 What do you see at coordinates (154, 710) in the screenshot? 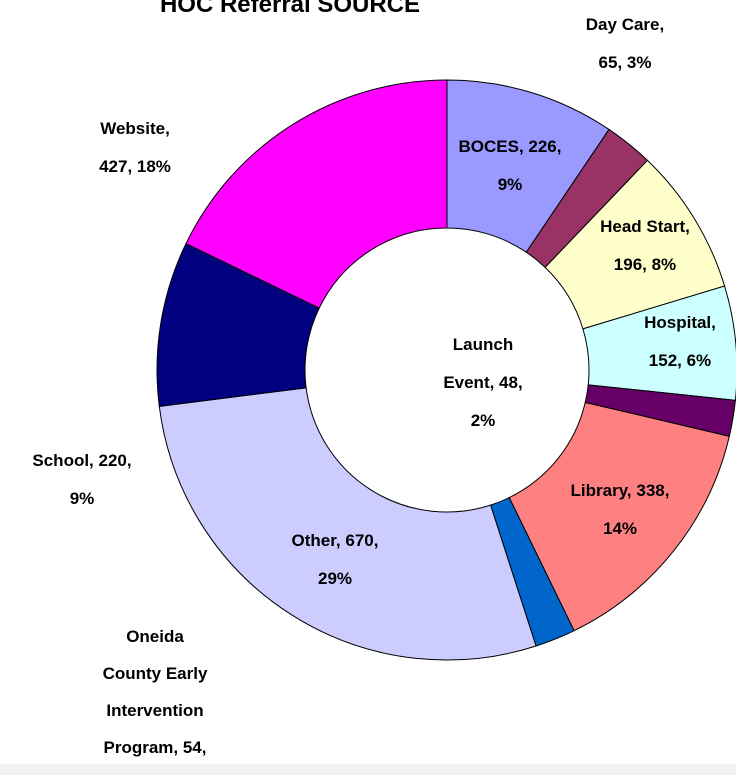
I see `label-line: Intervention` at bounding box center [154, 710].